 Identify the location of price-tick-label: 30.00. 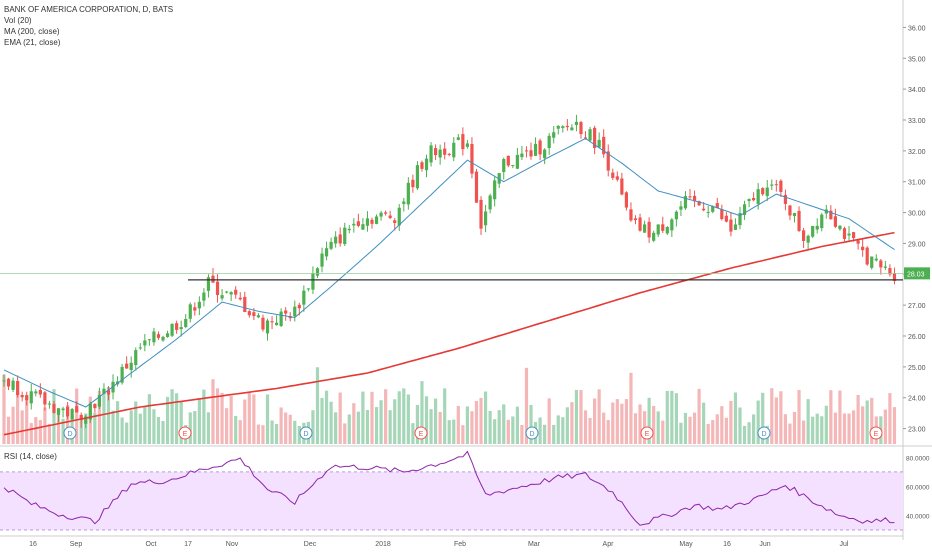
(917, 214).